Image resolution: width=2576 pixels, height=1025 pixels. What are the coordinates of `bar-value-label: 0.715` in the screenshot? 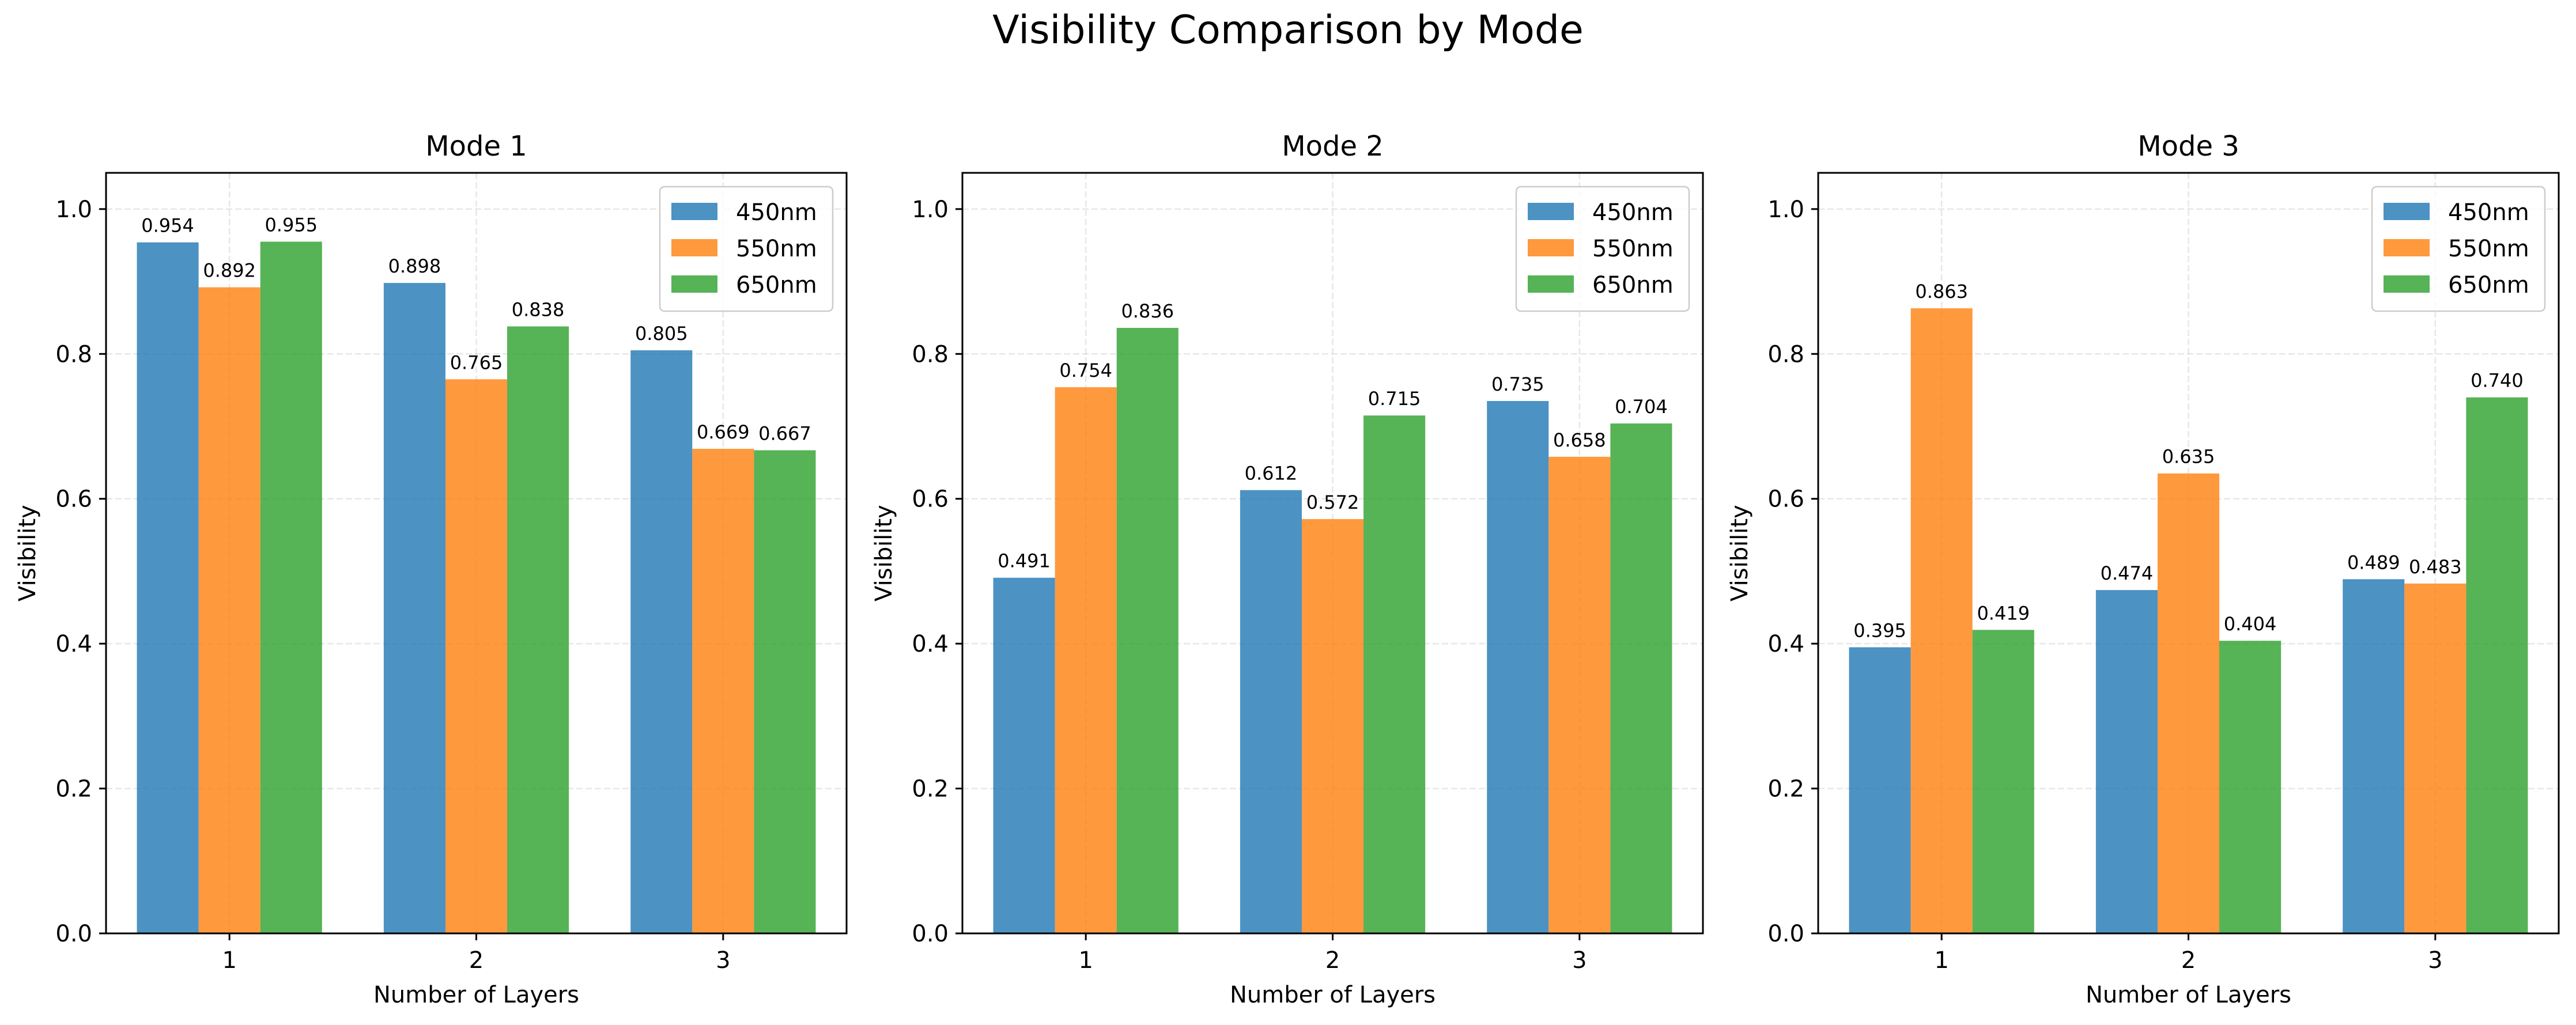 It's located at (1394, 399).